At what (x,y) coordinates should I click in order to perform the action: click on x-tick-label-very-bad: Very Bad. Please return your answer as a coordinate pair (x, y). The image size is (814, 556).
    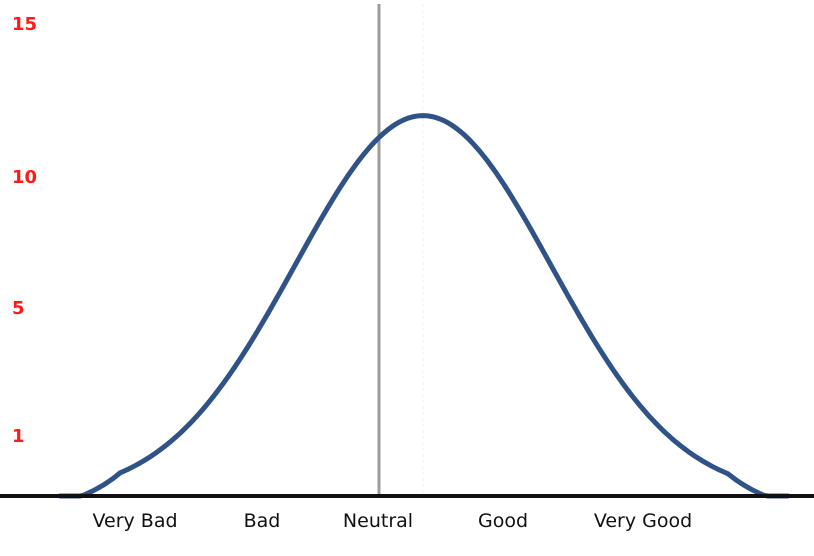
    Looking at the image, I should click on (135, 521).